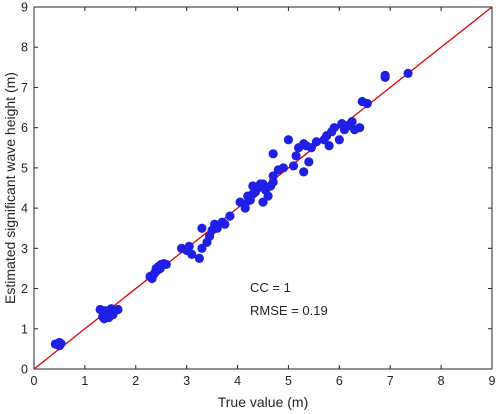 The image size is (498, 414). Describe the element at coordinates (24, 329) in the screenshot. I see `y-tick-label: 1` at that location.